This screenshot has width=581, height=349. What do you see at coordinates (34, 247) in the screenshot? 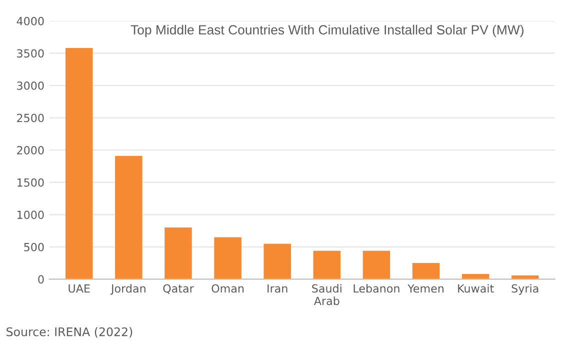
I see `y-tick-label: 500` at bounding box center [34, 247].